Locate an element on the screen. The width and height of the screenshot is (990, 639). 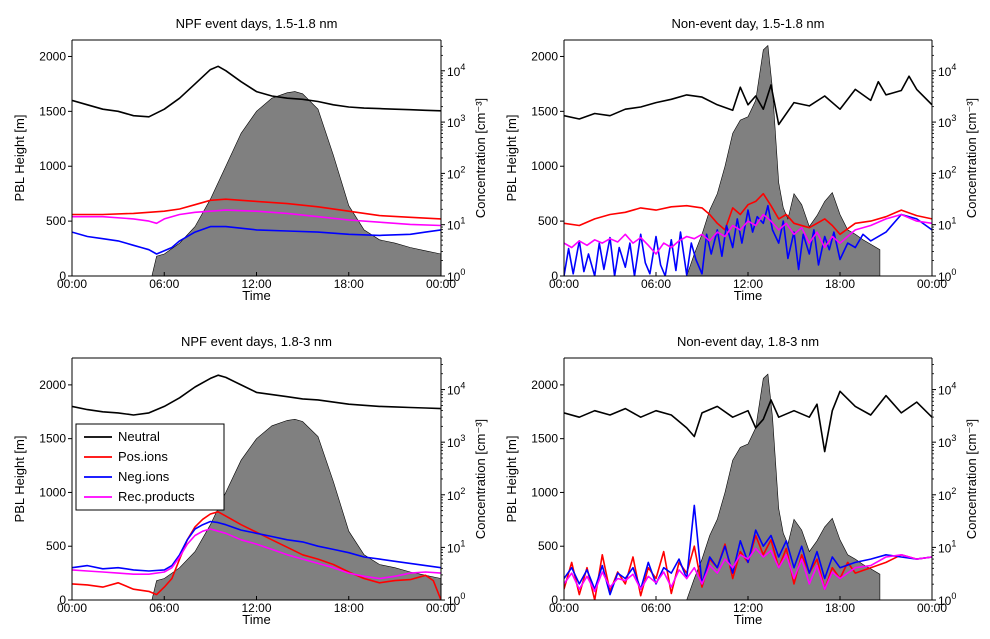
legend-label-pos: Pos.ions is located at coordinates (143, 456).